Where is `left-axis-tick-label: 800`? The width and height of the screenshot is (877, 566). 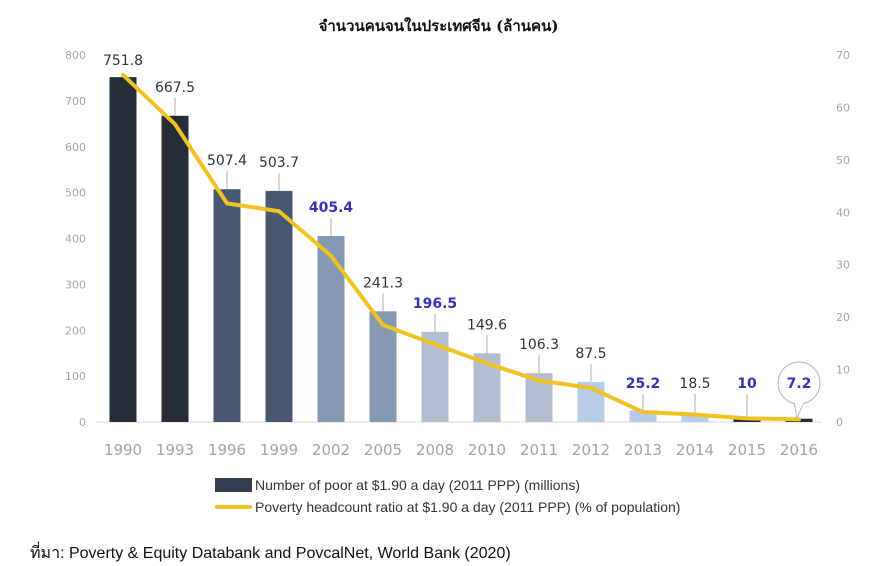
left-axis-tick-label: 800 is located at coordinates (75, 55).